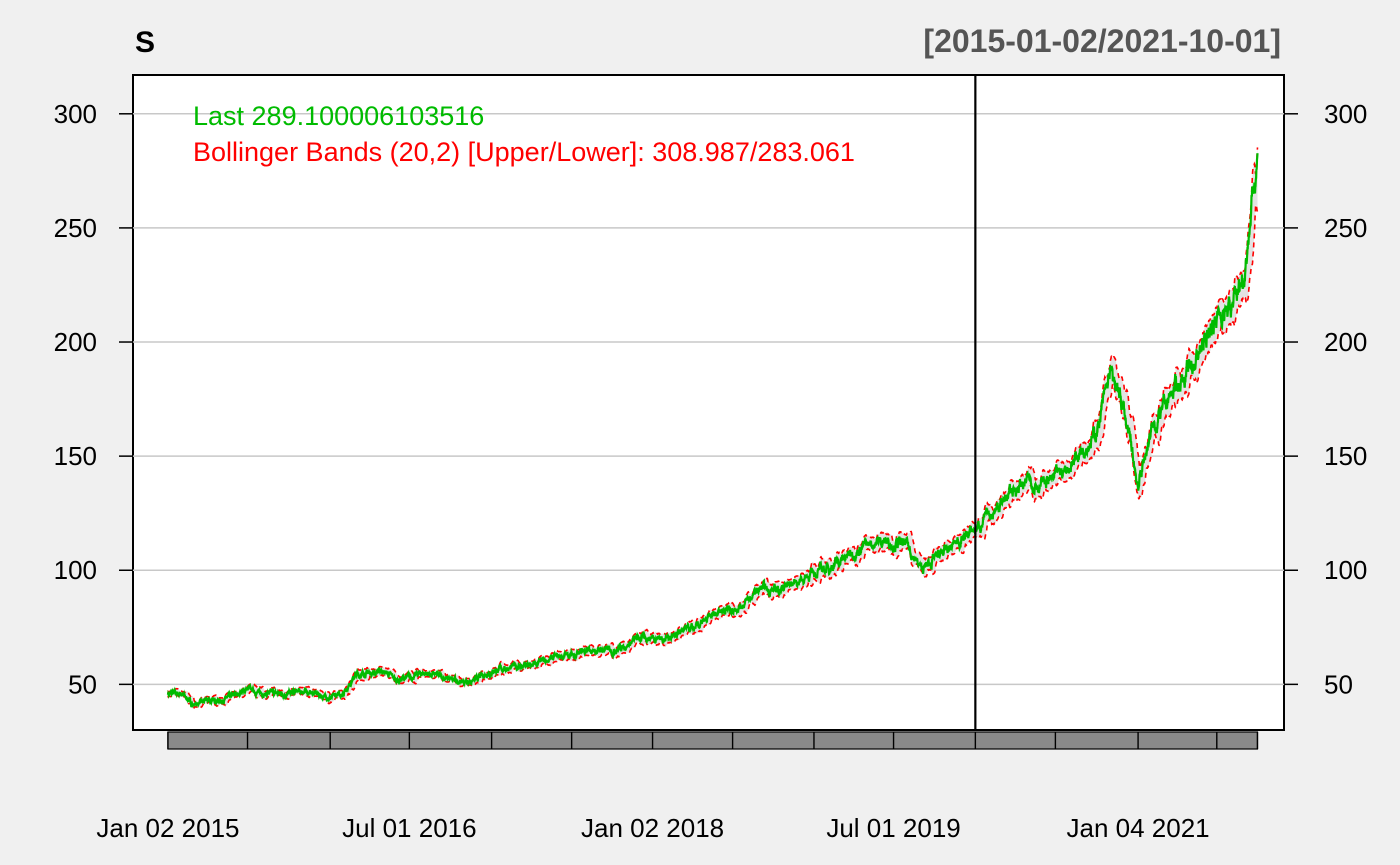  What do you see at coordinates (652, 828) in the screenshot?
I see `x-tick-label: Jan 02 2018` at bounding box center [652, 828].